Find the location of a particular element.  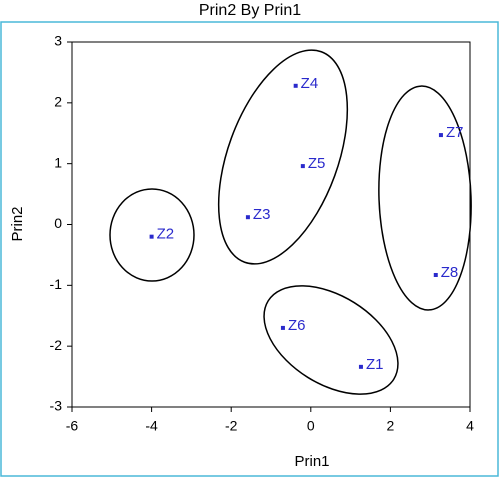

point-label: Z1 is located at coordinates (375, 364).